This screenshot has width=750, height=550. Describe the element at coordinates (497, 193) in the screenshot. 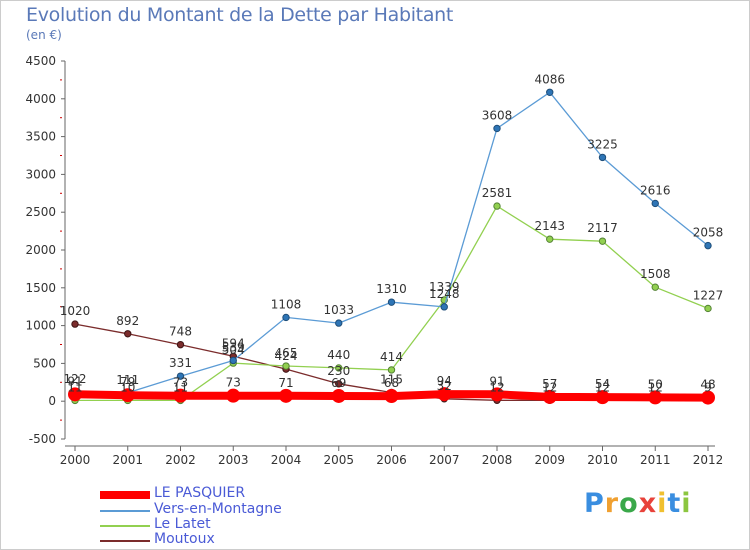

I see `data-label-le-latet: 2581` at that location.